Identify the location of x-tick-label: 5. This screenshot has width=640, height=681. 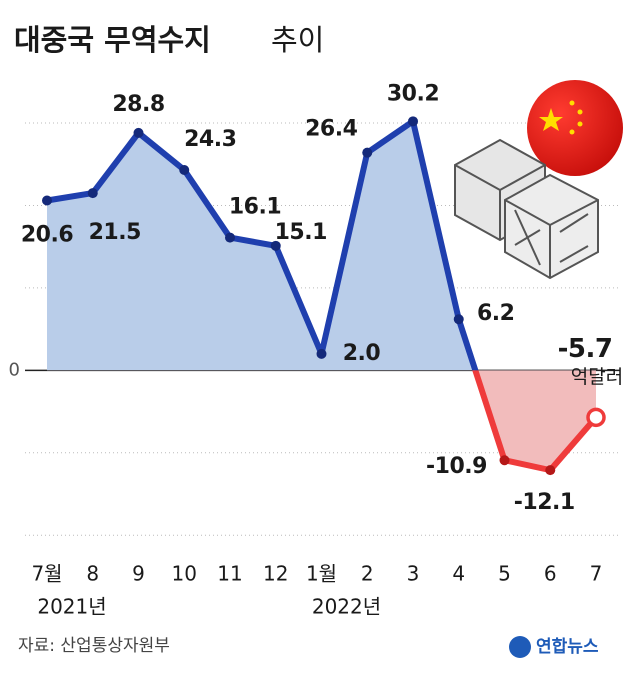
(504, 574).